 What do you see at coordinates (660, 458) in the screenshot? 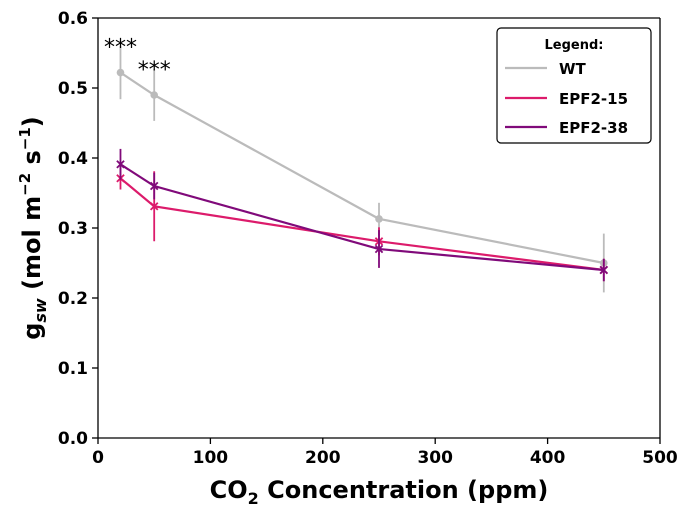
I see `x-tick-label: 500` at bounding box center [660, 458].